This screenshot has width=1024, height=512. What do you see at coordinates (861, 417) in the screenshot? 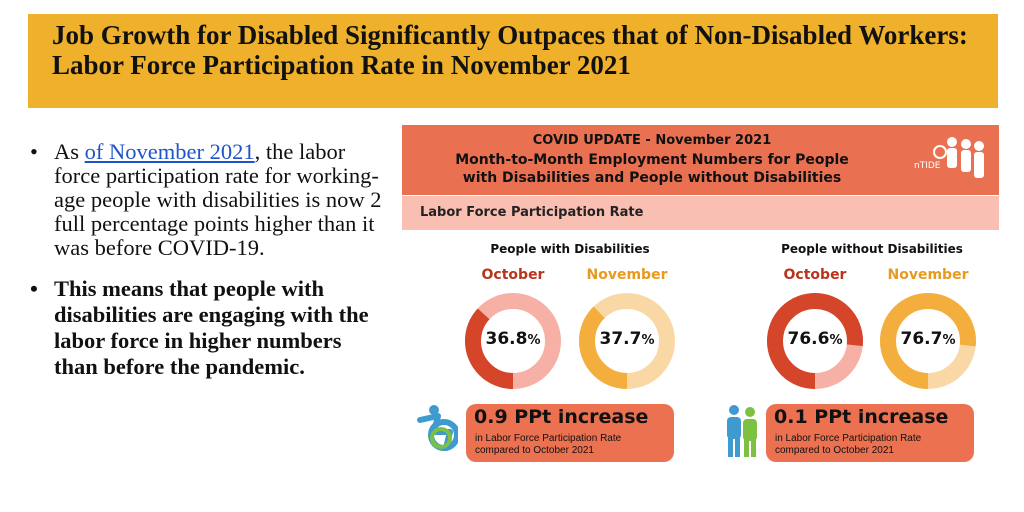
I see `stat-increase-without-disabilities: 0.1 PPt increase` at bounding box center [861, 417].